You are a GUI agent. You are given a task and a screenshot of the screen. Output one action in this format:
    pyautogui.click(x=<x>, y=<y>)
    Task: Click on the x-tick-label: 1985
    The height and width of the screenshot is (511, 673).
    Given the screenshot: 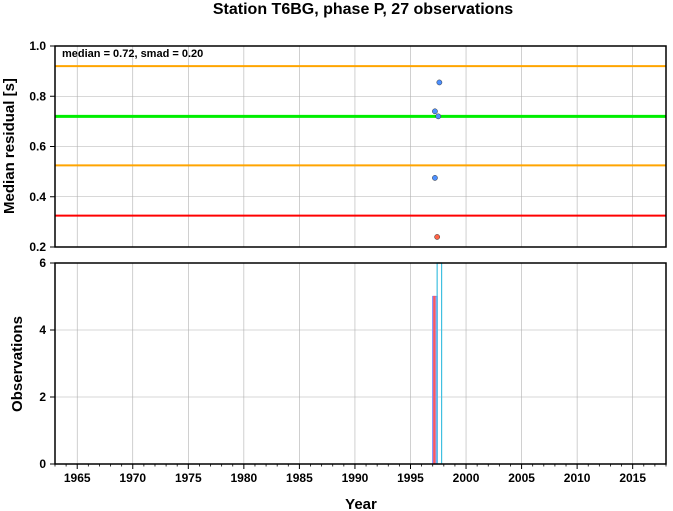 What is the action you would take?
    pyautogui.click(x=299, y=478)
    